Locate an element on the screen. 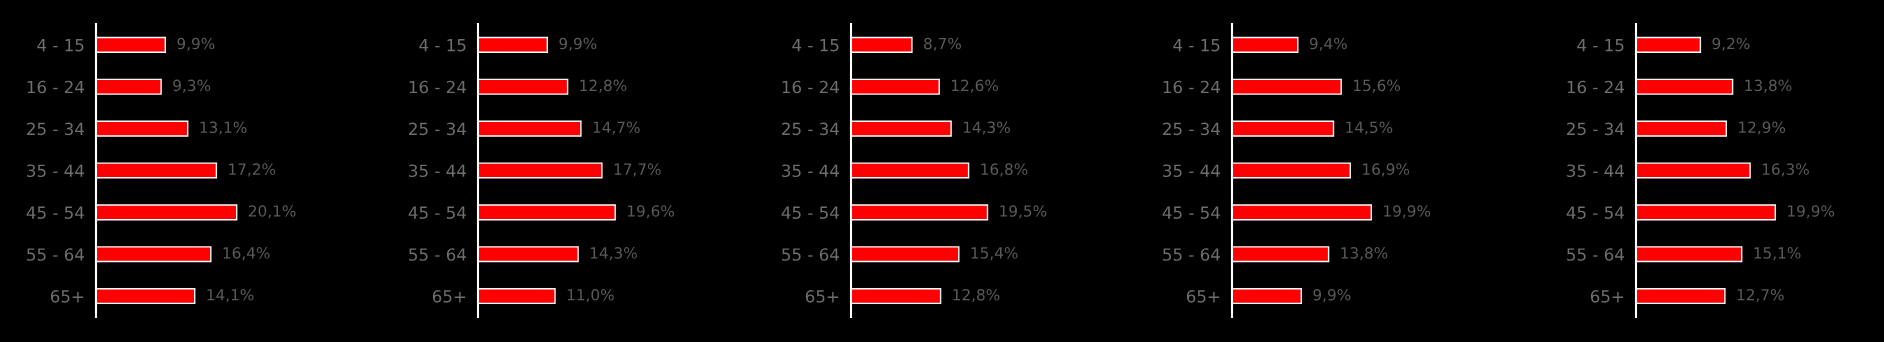 The width and height of the screenshot is (1884, 342). data-label: 12,6% is located at coordinates (974, 86).